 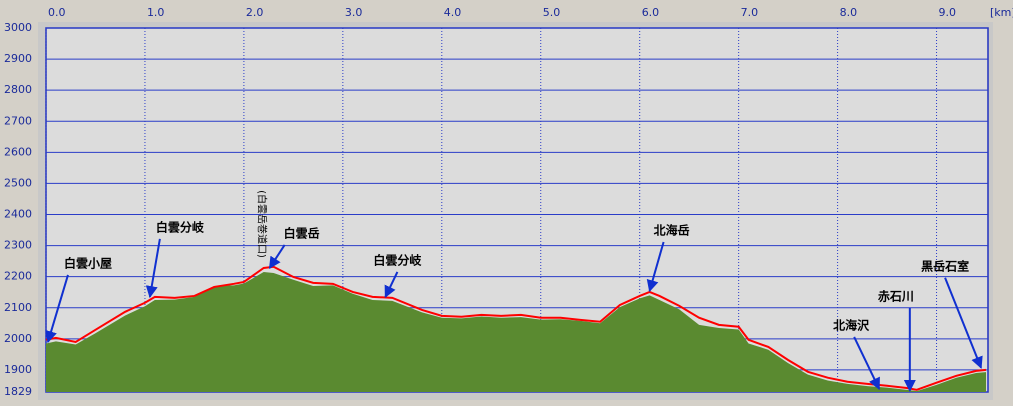 I want to click on x-tick-label: 6.0, so click(x=651, y=12).